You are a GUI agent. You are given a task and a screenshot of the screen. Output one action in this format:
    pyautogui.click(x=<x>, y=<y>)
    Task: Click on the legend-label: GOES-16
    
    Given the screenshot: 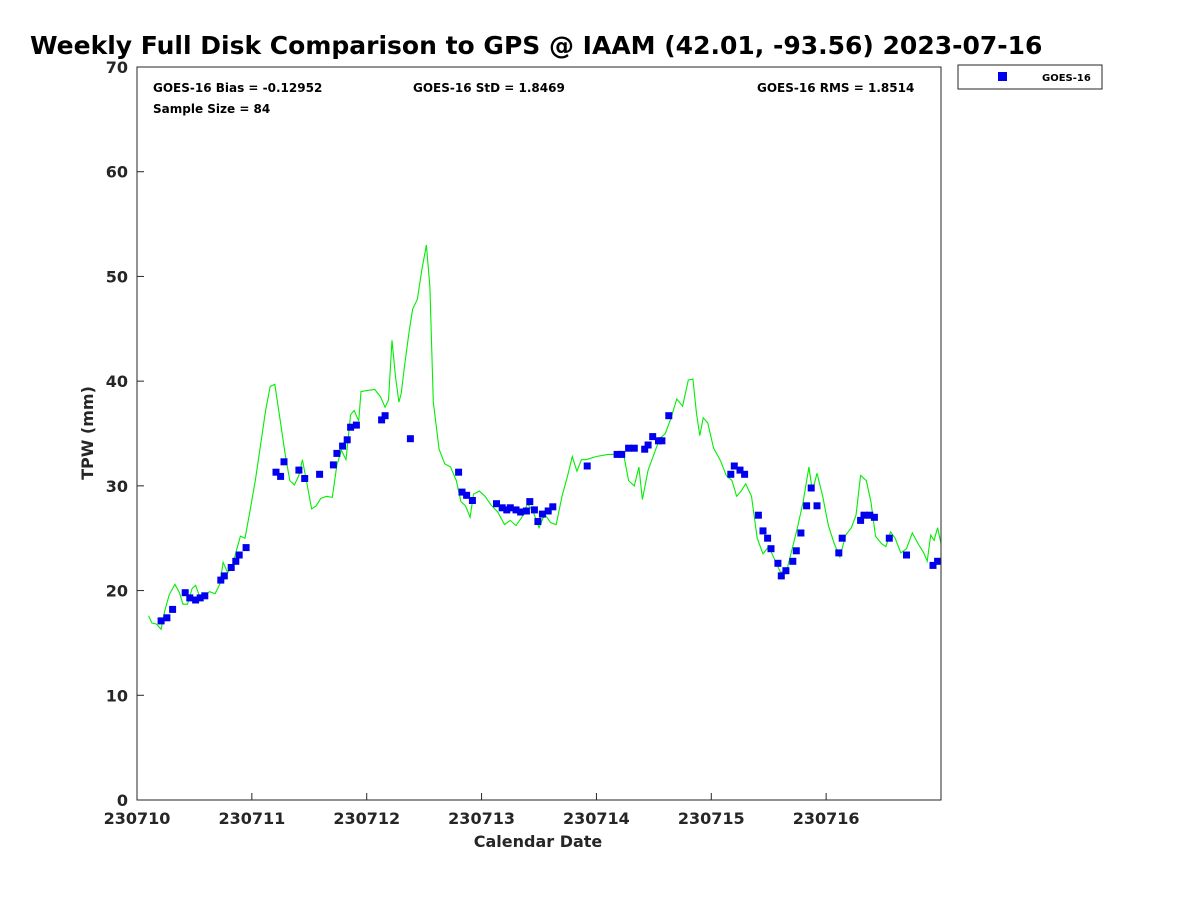 What is the action you would take?
    pyautogui.click(x=1066, y=78)
    